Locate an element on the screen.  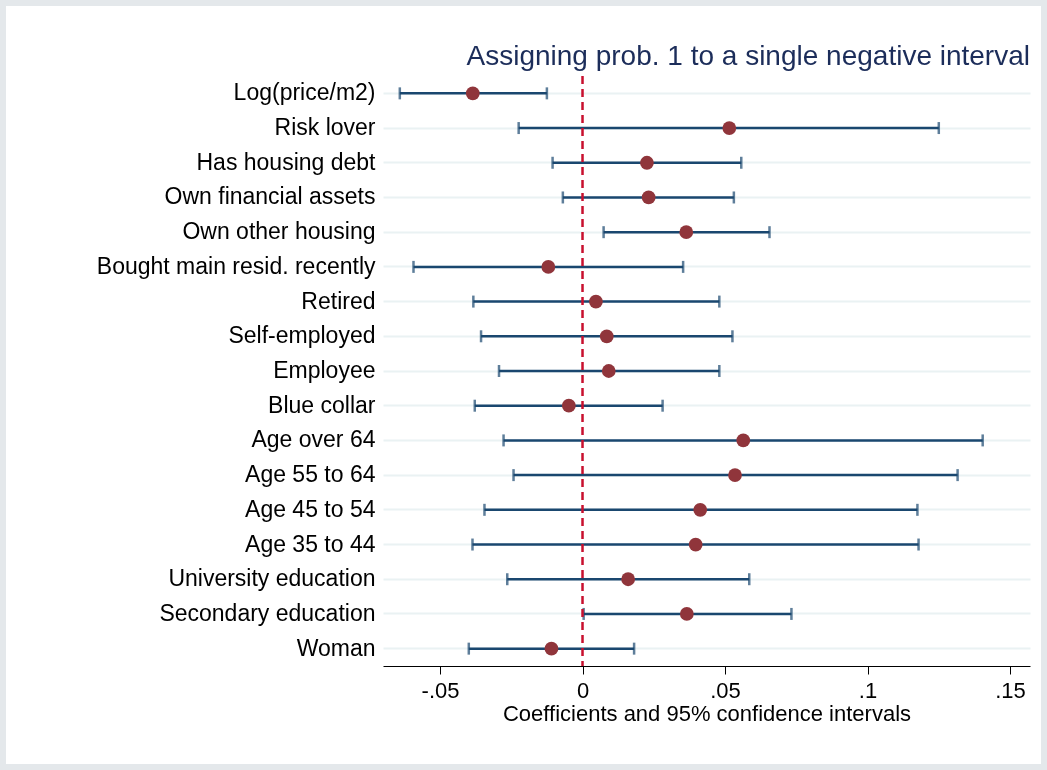
x-axis-title: Coefficients and 95% confidence intervals is located at coordinates (707, 713).